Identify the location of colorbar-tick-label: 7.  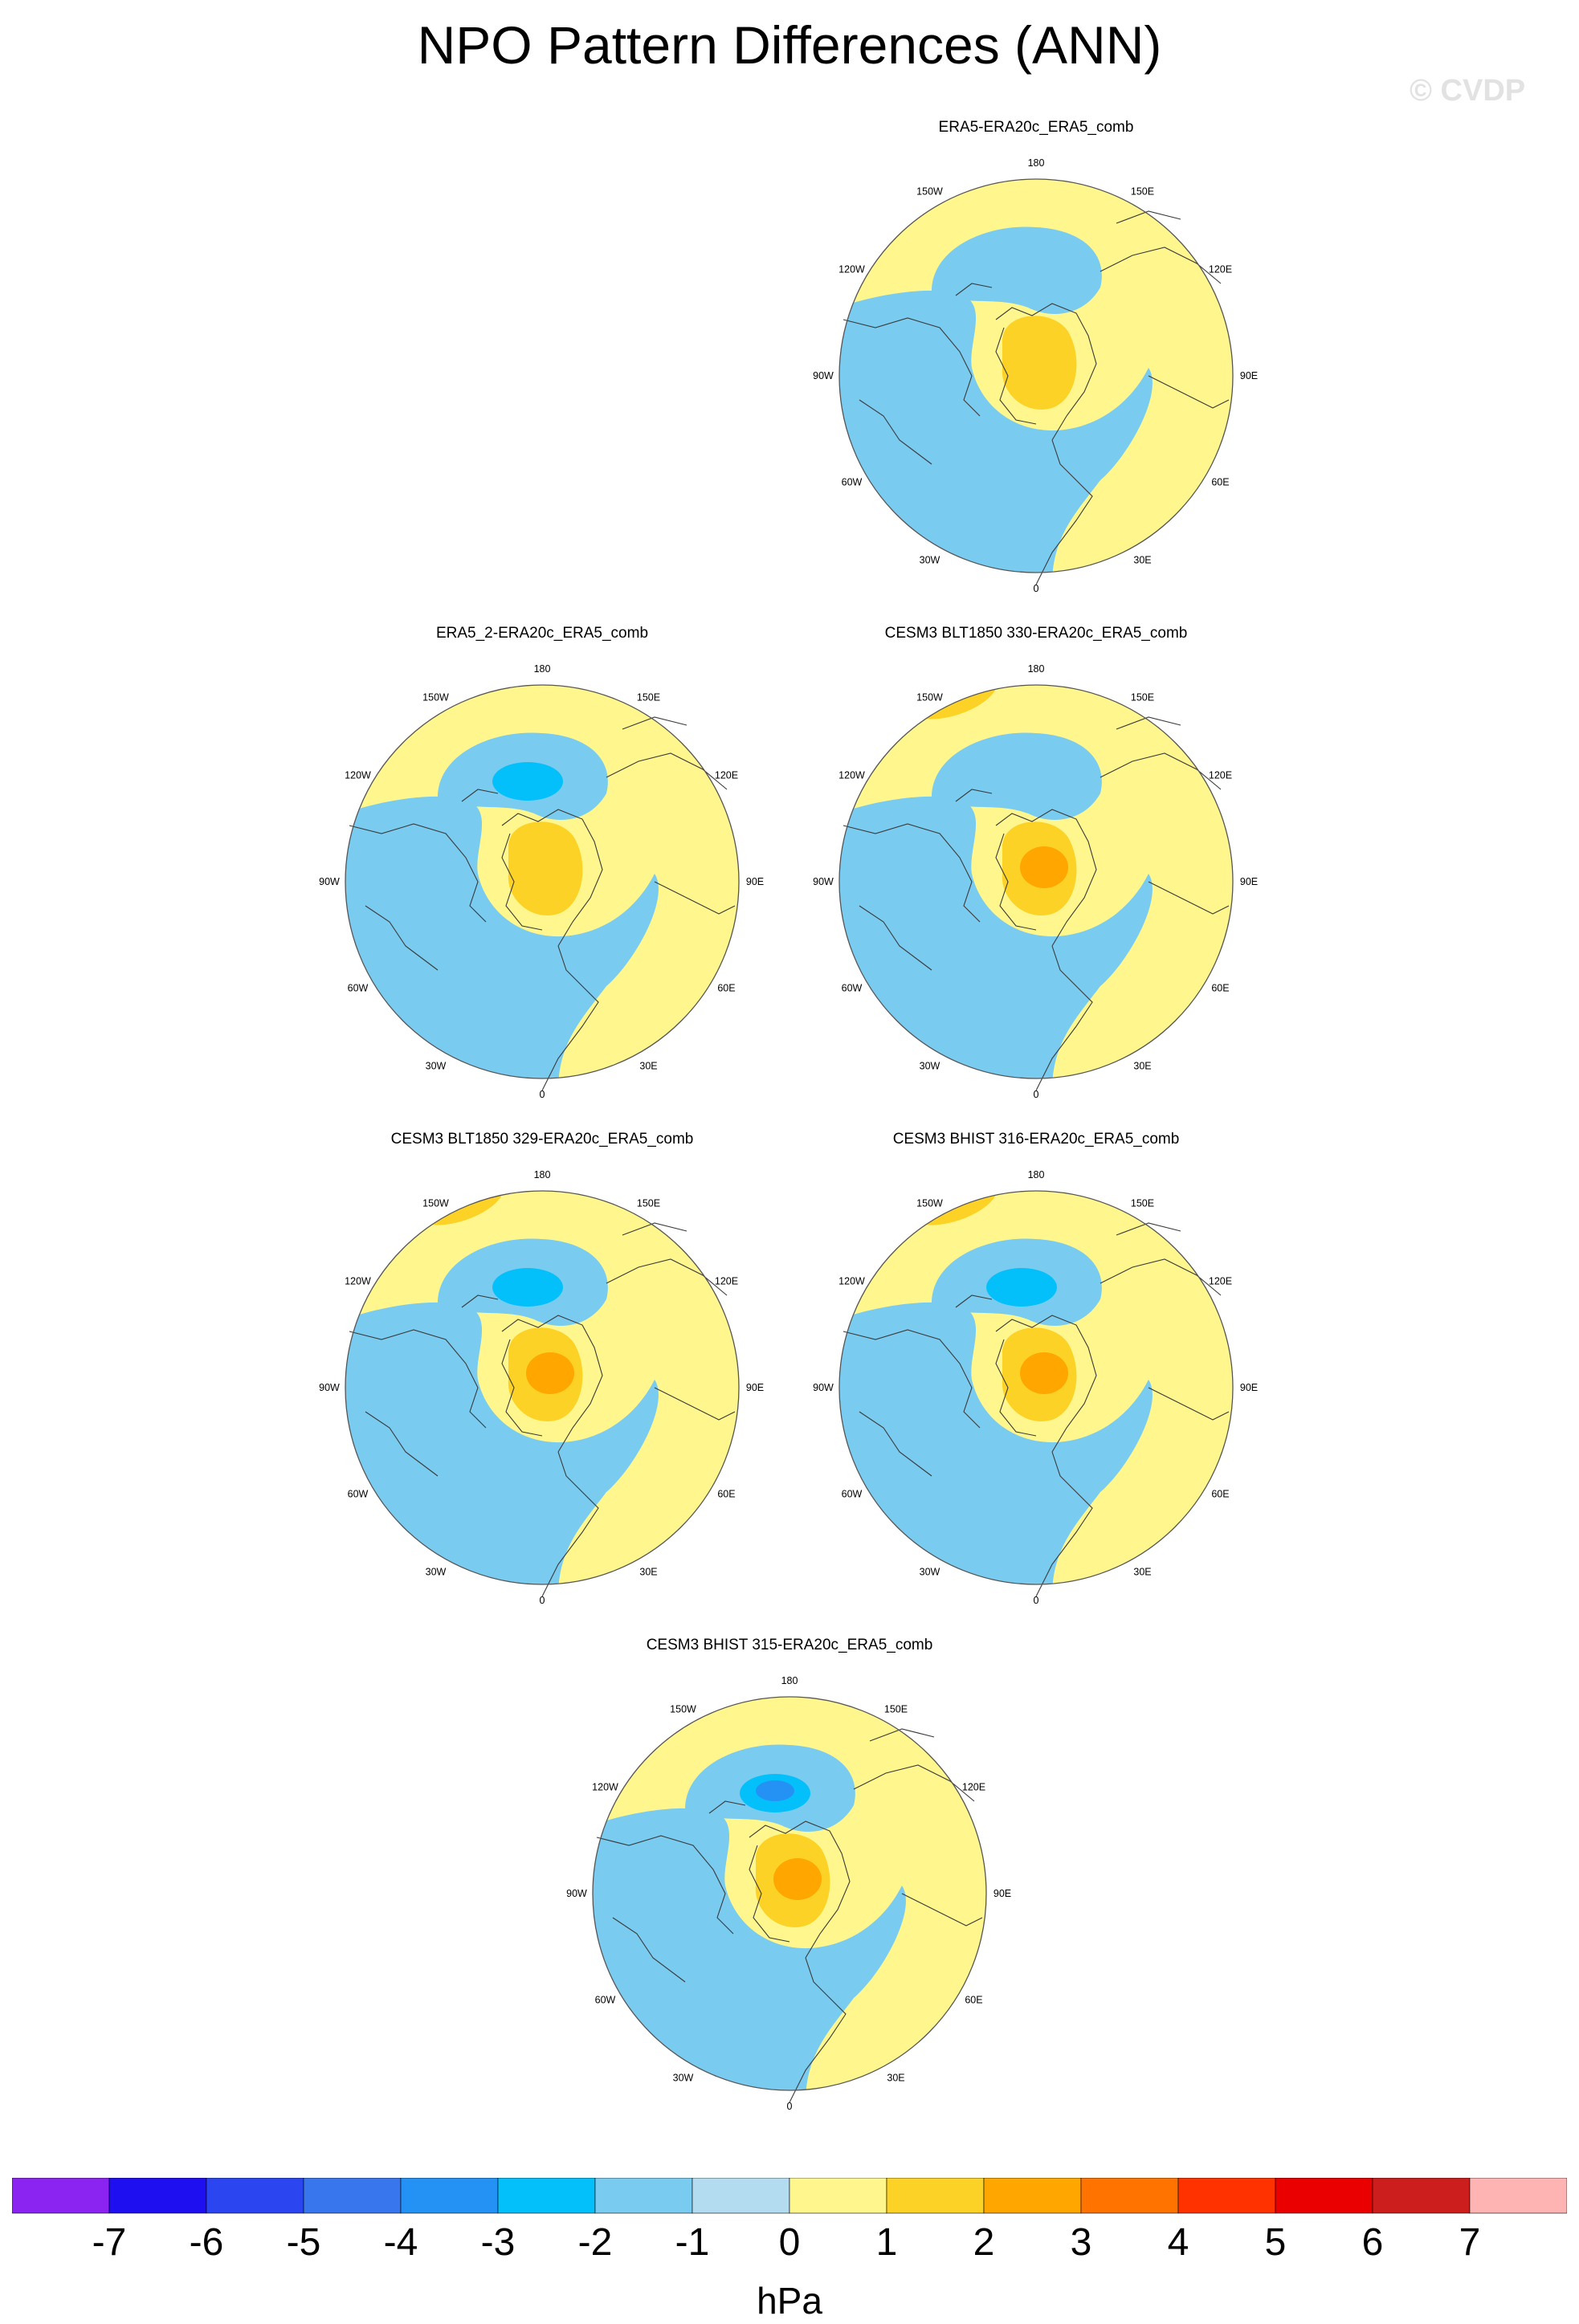
(1470, 2243).